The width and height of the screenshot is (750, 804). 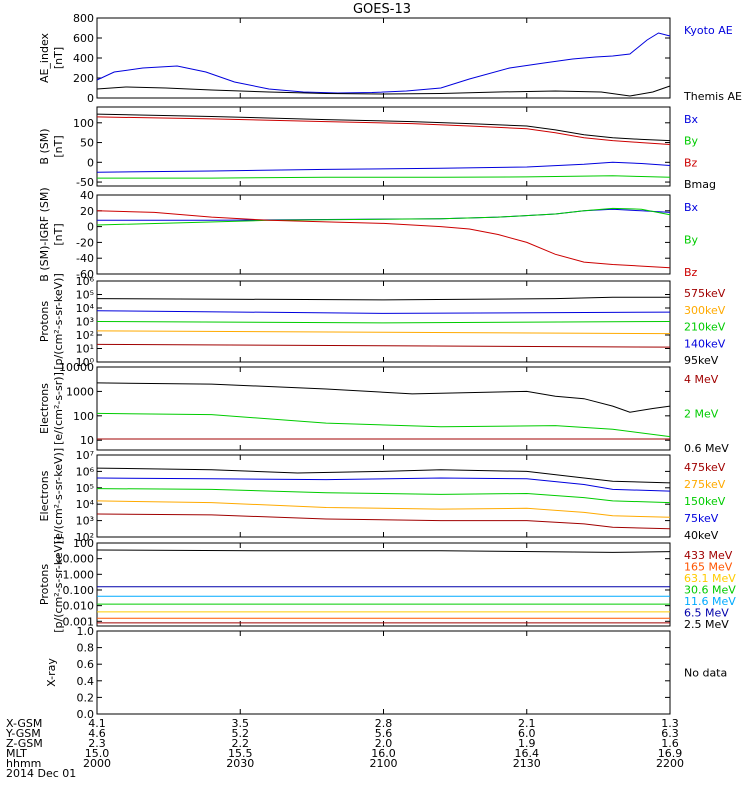 I want to click on legend-entry: Themis AE, so click(x=712, y=96).